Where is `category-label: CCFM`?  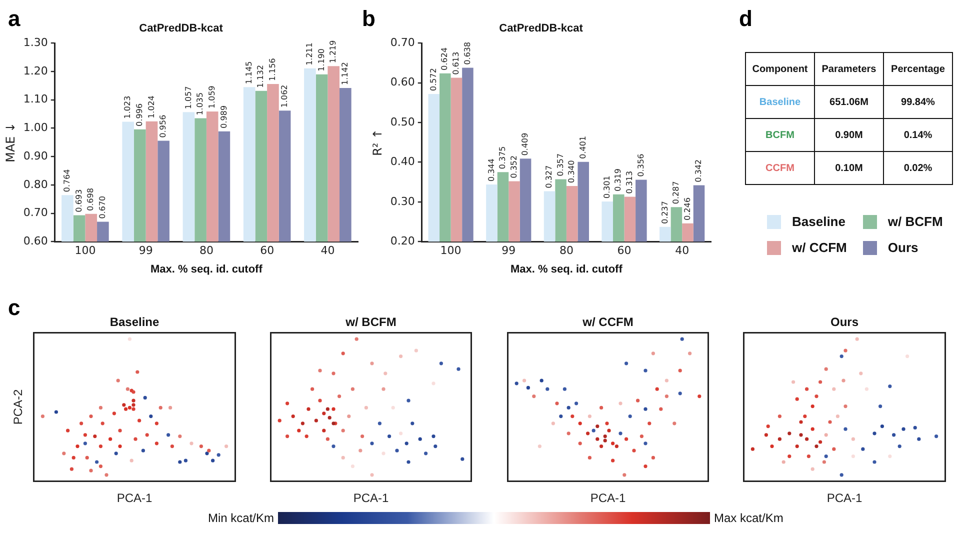 category-label: CCFM is located at coordinates (780, 168).